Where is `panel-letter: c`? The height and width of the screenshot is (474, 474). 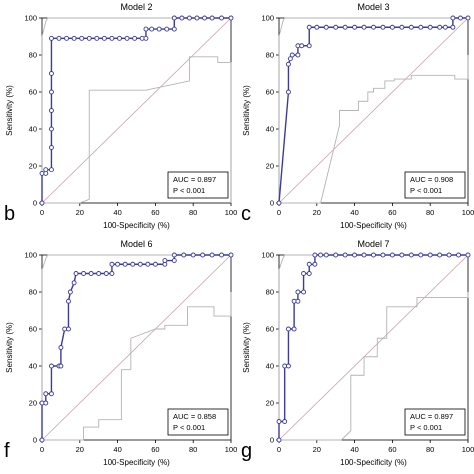 panel-letter: c is located at coordinates (246, 214).